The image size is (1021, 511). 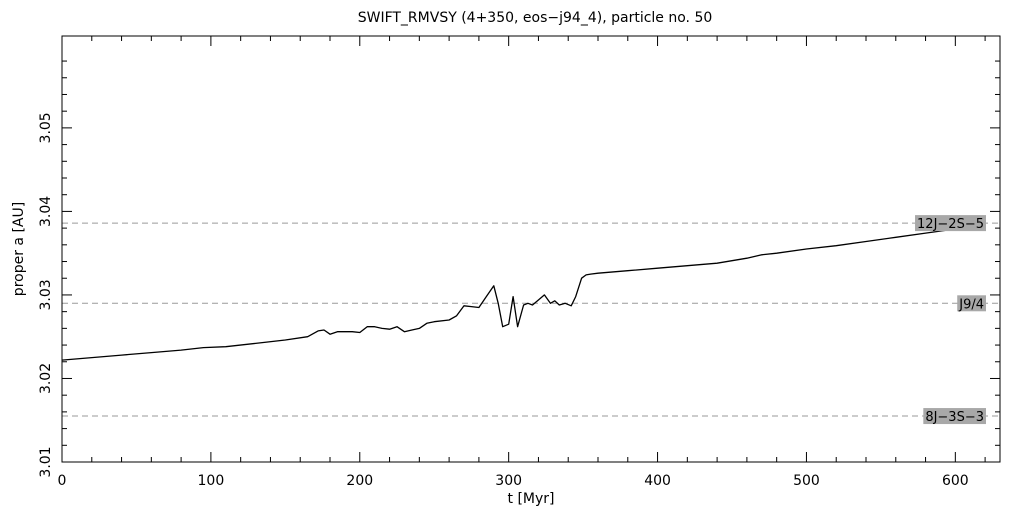 What do you see at coordinates (46, 461) in the screenshot?
I see `y-tick-label: 3.01` at bounding box center [46, 461].